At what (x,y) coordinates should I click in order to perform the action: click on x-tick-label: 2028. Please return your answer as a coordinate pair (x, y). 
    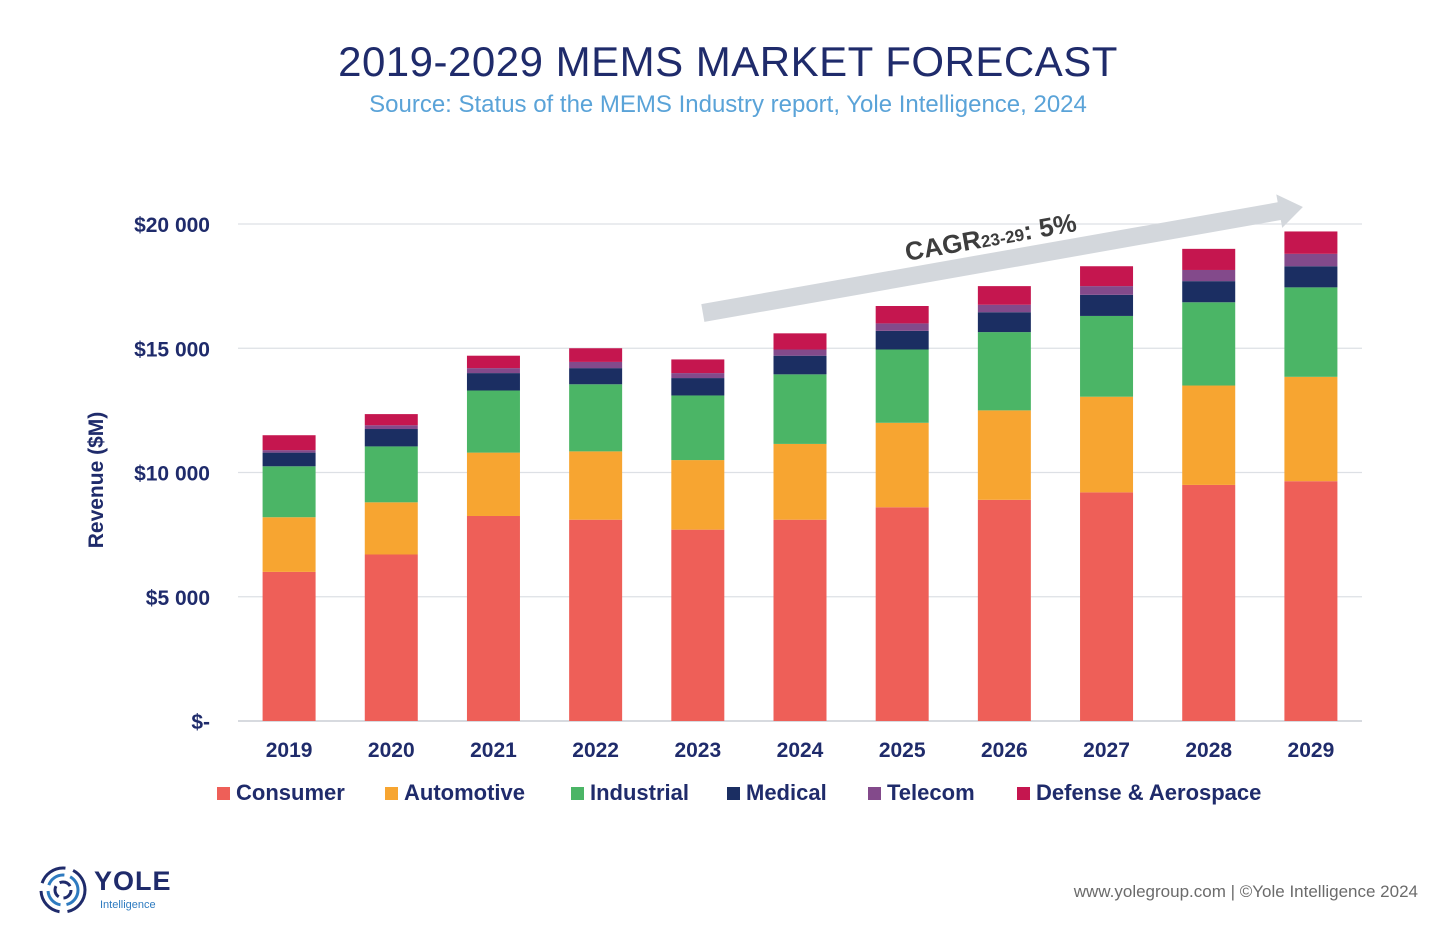
    Looking at the image, I should click on (1208, 750).